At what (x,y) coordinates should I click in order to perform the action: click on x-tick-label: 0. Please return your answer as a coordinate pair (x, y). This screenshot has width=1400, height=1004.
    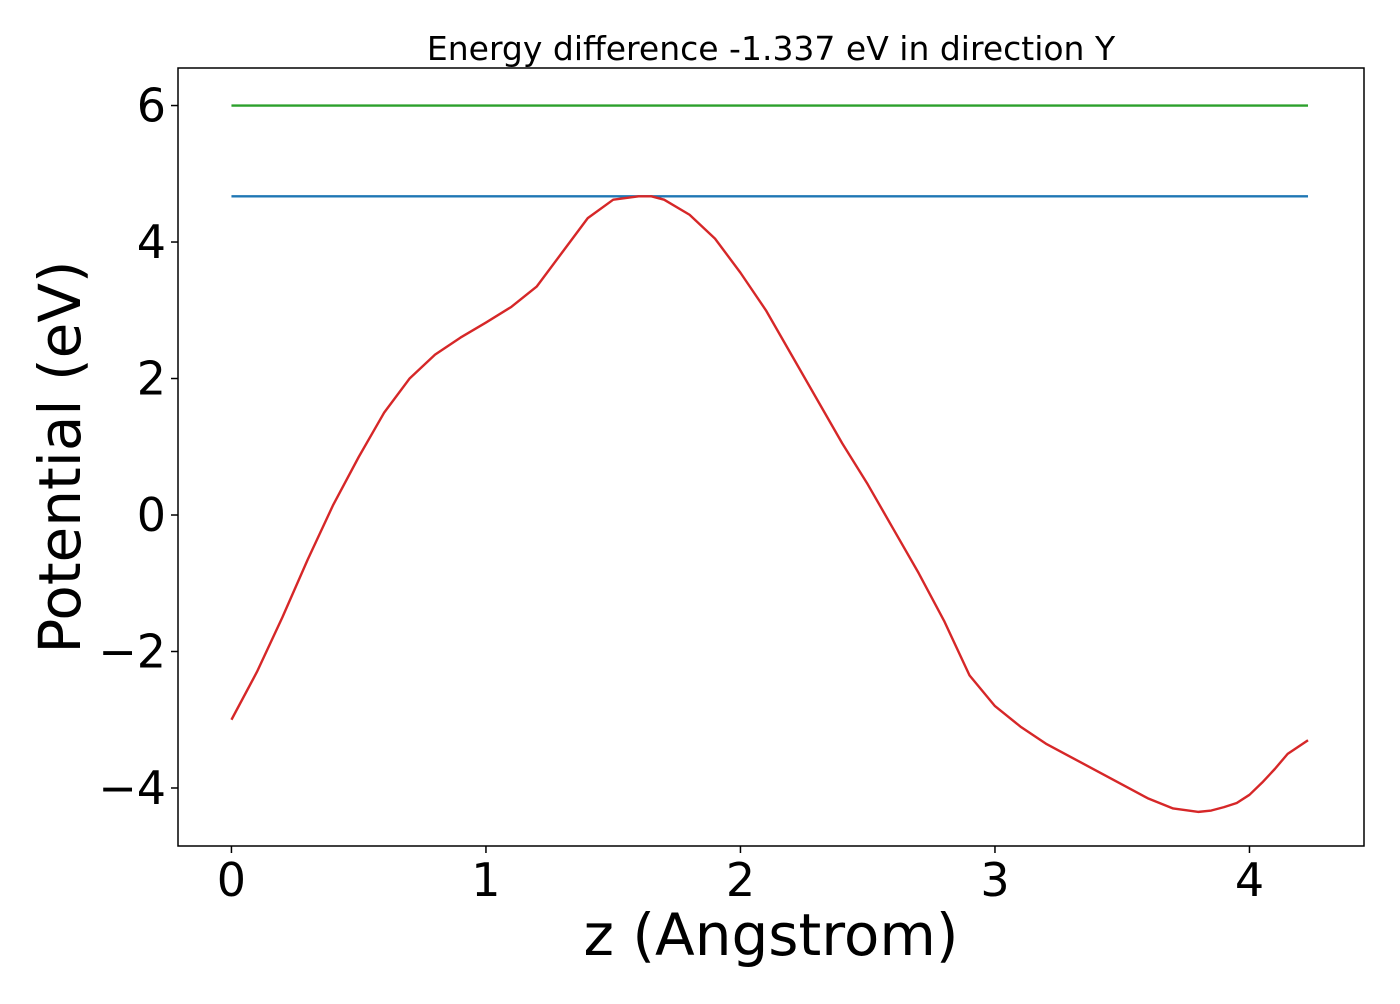
    Looking at the image, I should click on (231, 880).